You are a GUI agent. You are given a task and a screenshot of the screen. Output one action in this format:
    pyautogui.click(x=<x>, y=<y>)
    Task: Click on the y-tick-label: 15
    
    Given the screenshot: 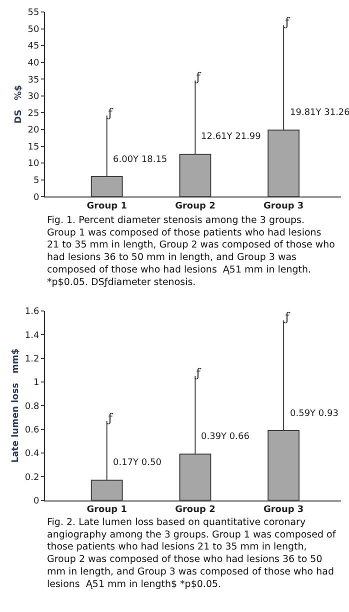 What is the action you would take?
    pyautogui.click(x=34, y=147)
    